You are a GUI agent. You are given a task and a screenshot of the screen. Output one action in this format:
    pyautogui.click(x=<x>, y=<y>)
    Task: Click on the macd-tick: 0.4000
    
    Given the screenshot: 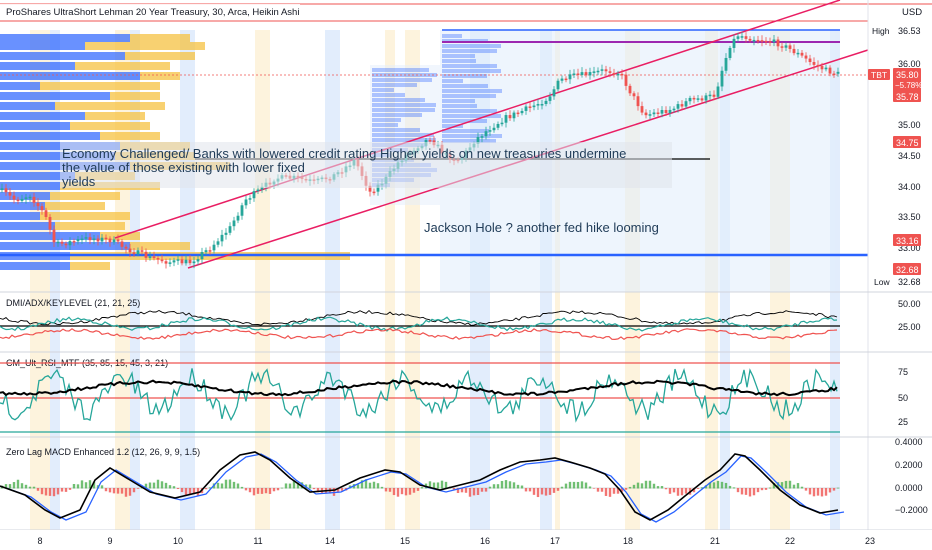 What is the action you would take?
    pyautogui.click(x=909, y=442)
    